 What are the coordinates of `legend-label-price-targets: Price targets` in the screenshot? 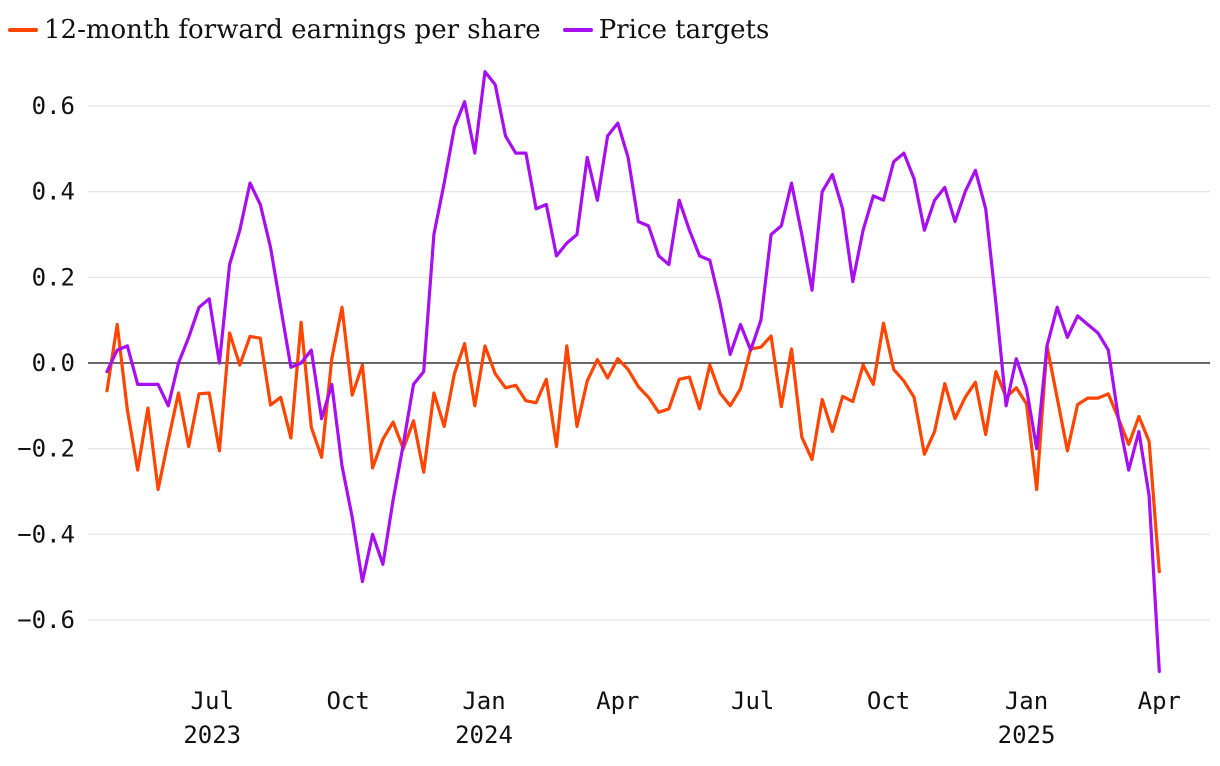 It's located at (684, 30).